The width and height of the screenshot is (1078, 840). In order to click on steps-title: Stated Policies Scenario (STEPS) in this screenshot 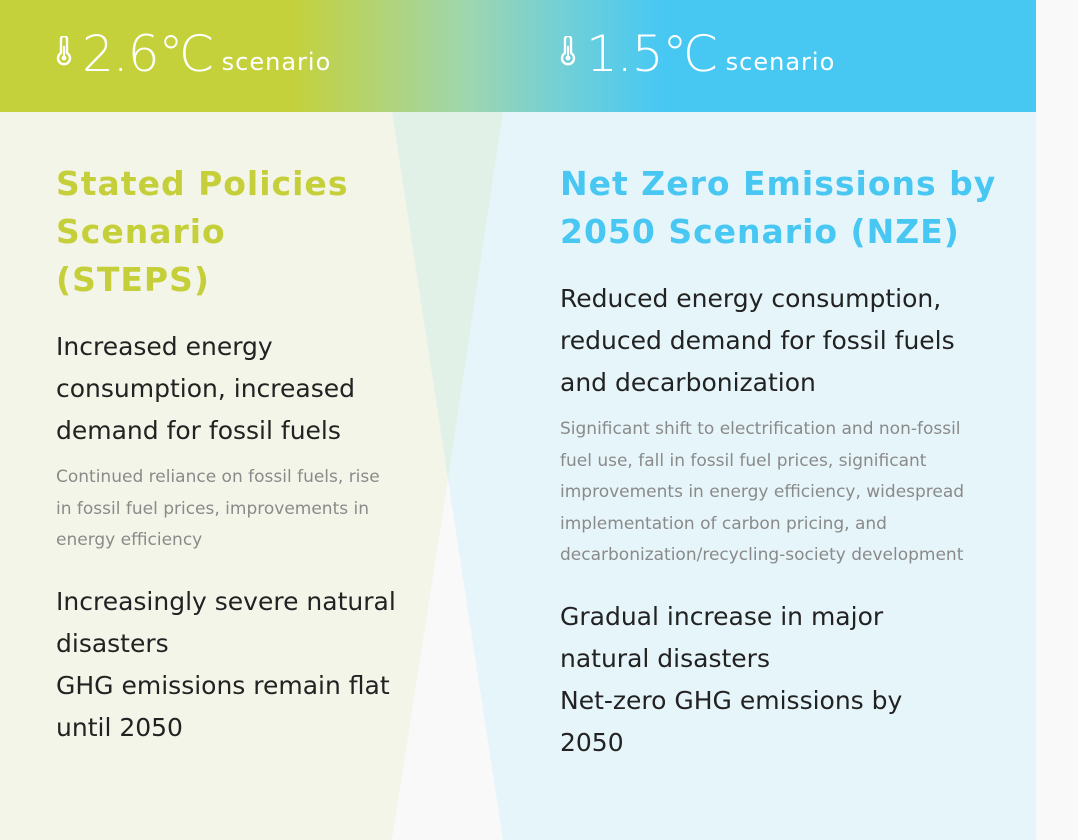, I will do `click(202, 231)`.